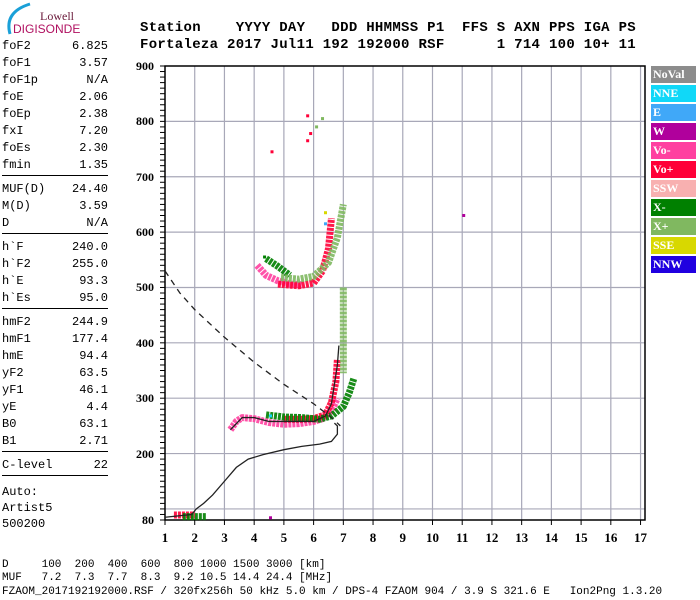  I want to click on legend-item-nnw: NNW, so click(673, 264).